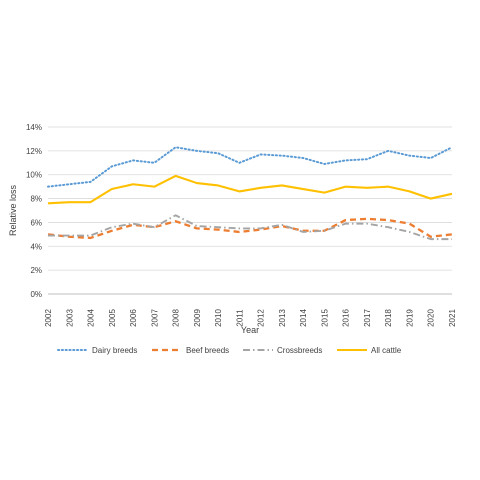  What do you see at coordinates (250, 189) in the screenshot?
I see `series-line-all-cattle` at bounding box center [250, 189].